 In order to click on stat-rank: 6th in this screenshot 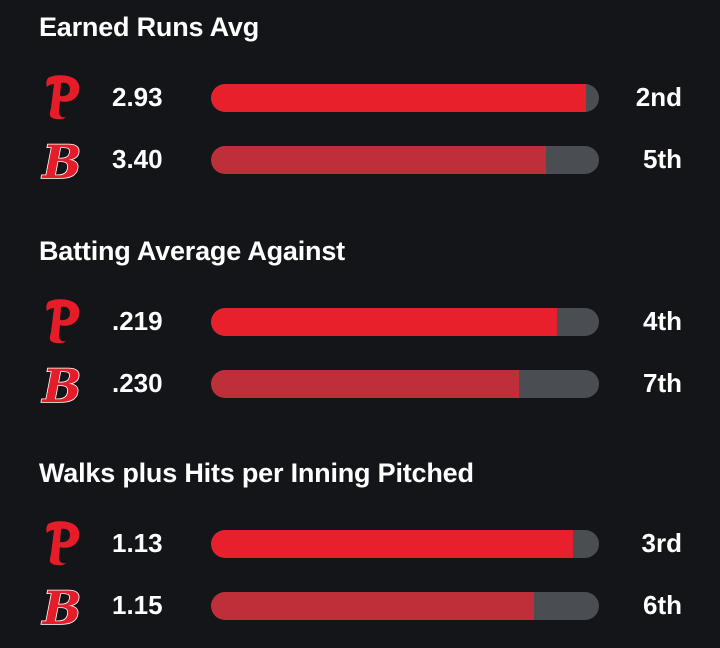, I will do `click(662, 605)`.